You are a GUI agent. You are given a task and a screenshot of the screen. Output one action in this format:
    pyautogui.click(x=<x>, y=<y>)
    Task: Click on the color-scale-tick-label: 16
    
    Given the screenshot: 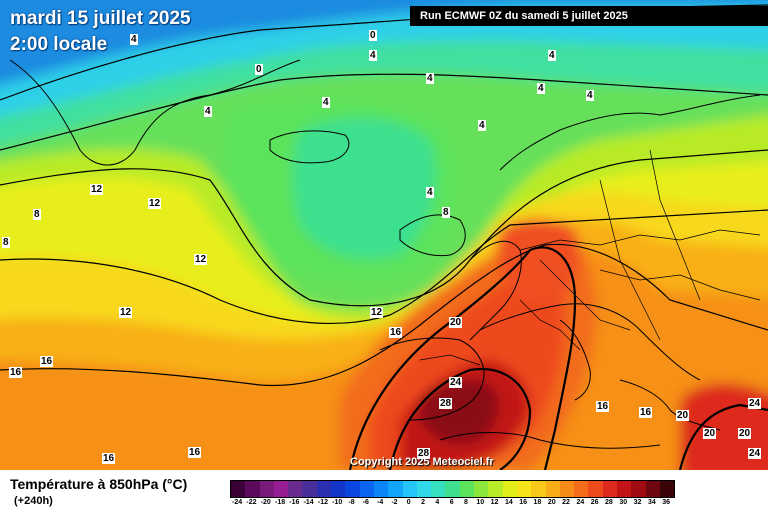 What is the action you would take?
    pyautogui.click(x=523, y=502)
    